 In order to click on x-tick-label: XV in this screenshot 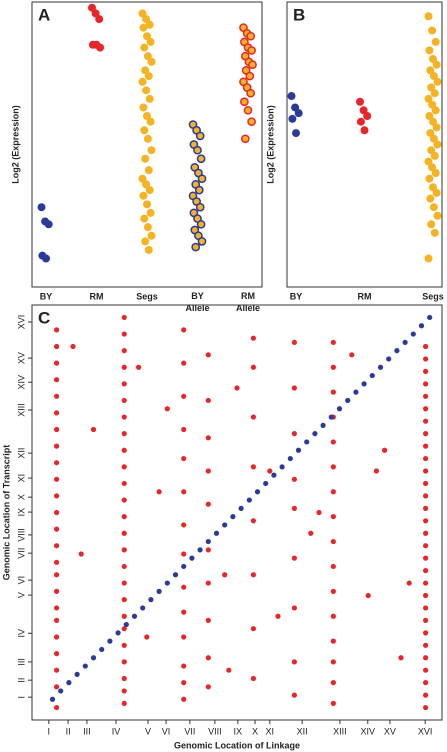, I will do `click(390, 731)`.